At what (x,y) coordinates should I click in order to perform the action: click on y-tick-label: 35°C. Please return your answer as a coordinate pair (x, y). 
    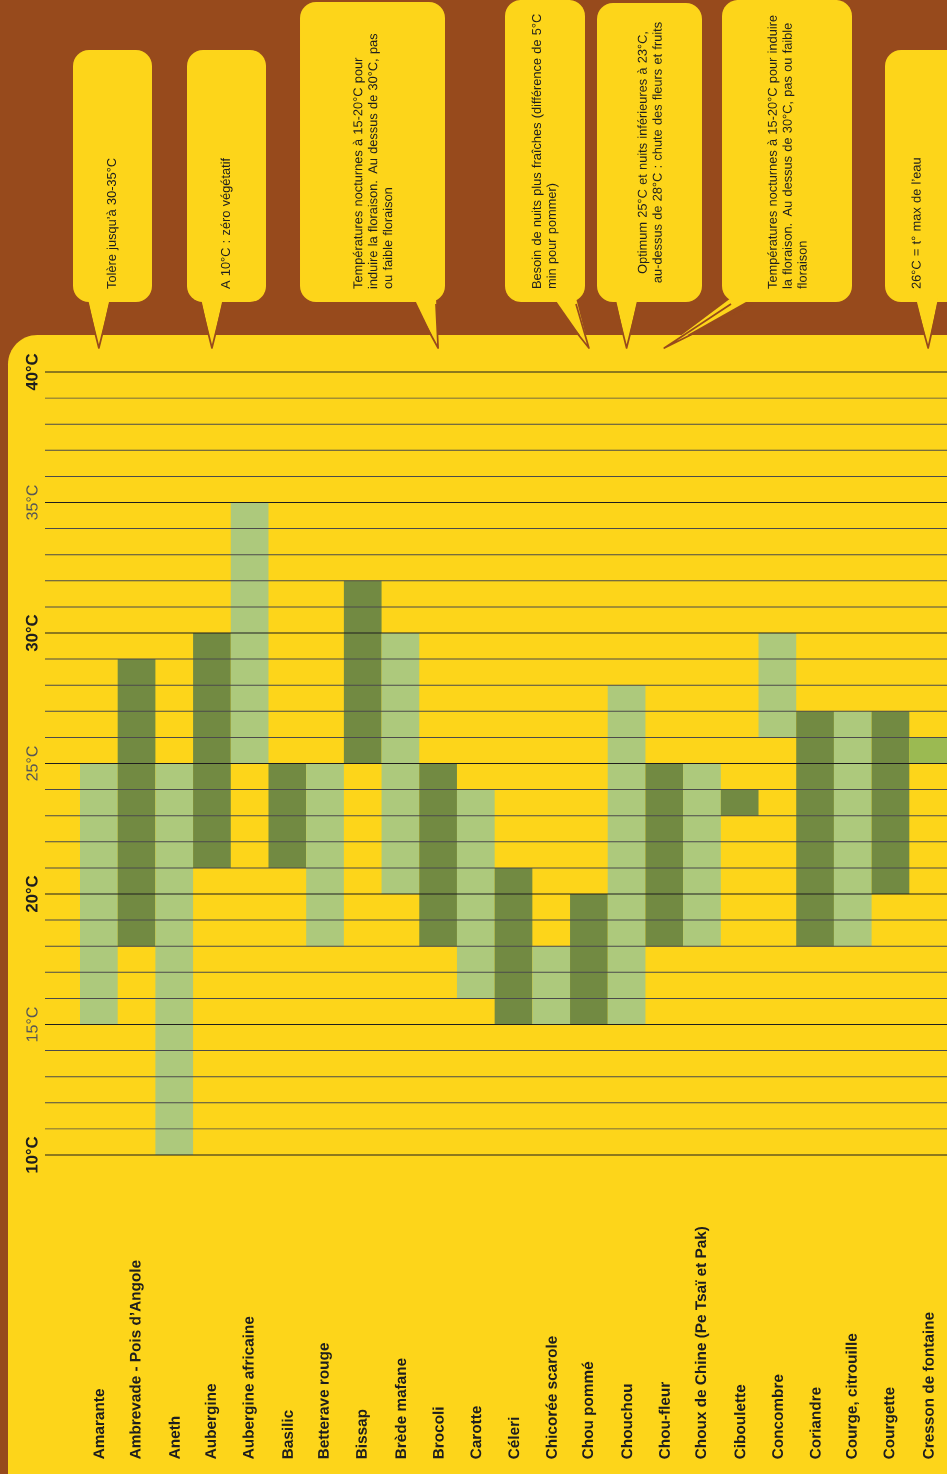
    Looking at the image, I should click on (32, 502).